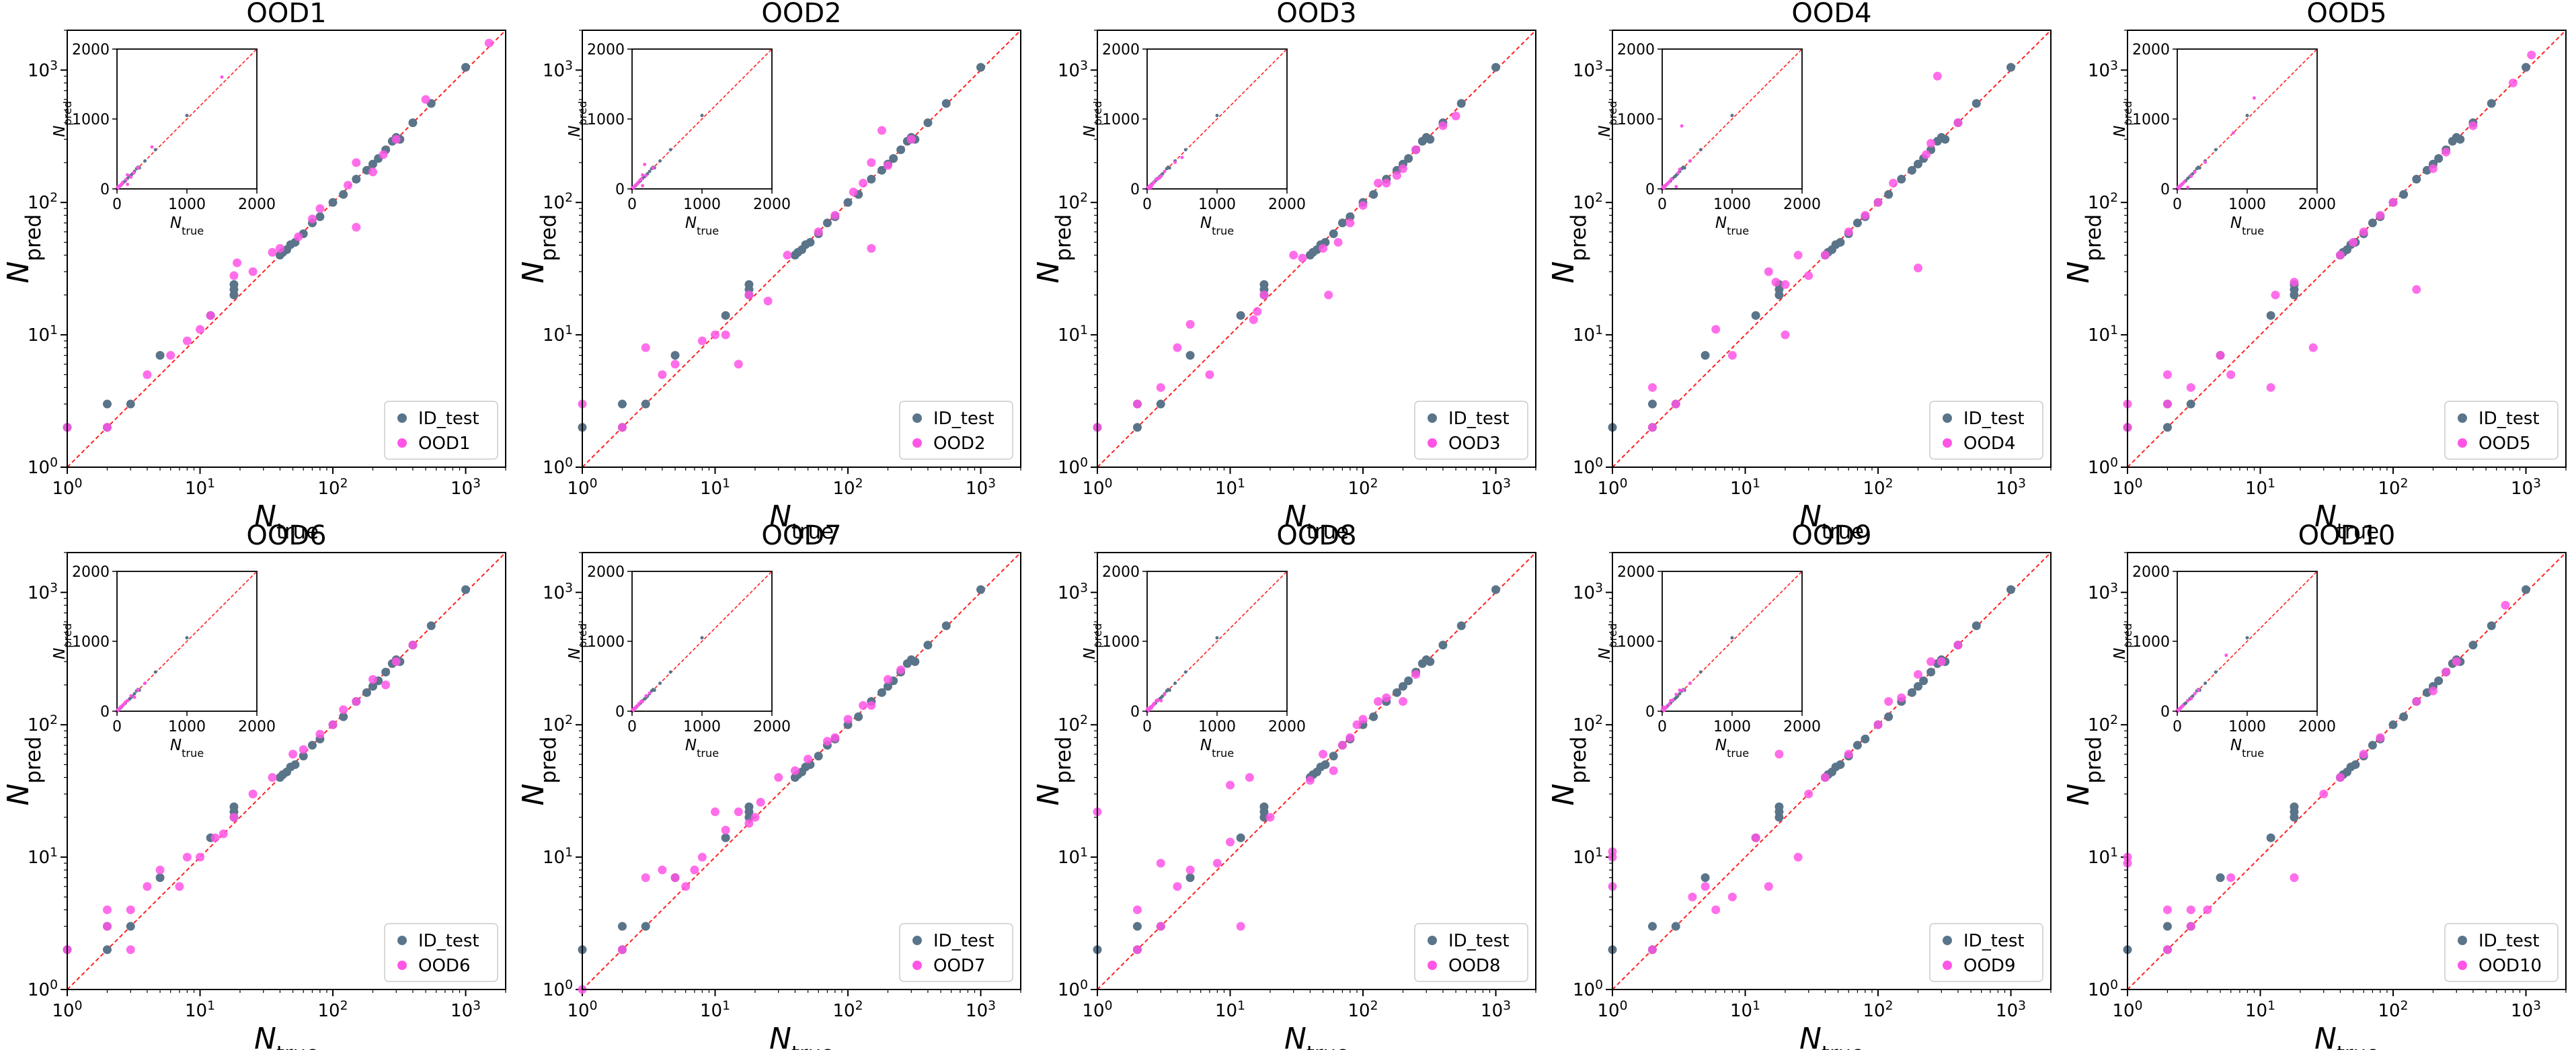 The width and height of the screenshot is (2576, 1050). I want to click on legend: ID_test OOD3, so click(1471, 430).